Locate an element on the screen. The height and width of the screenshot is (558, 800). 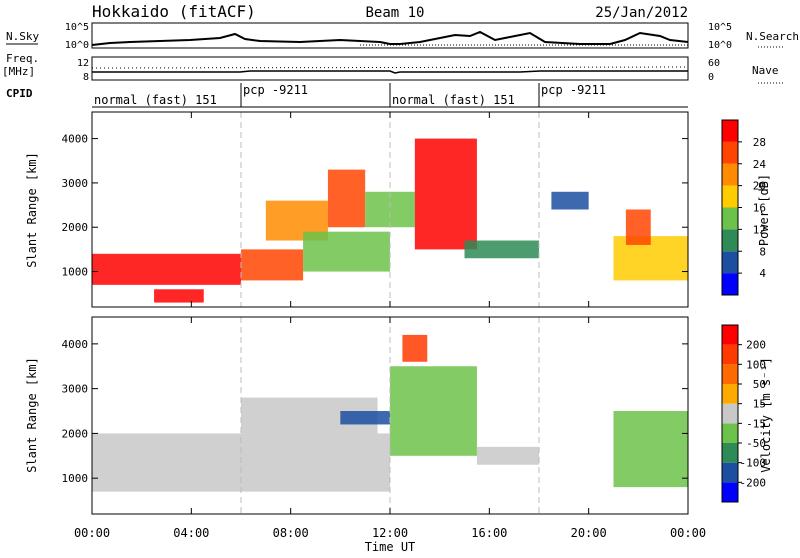
velocity-colorbar-frame is located at coordinates (730, 413).